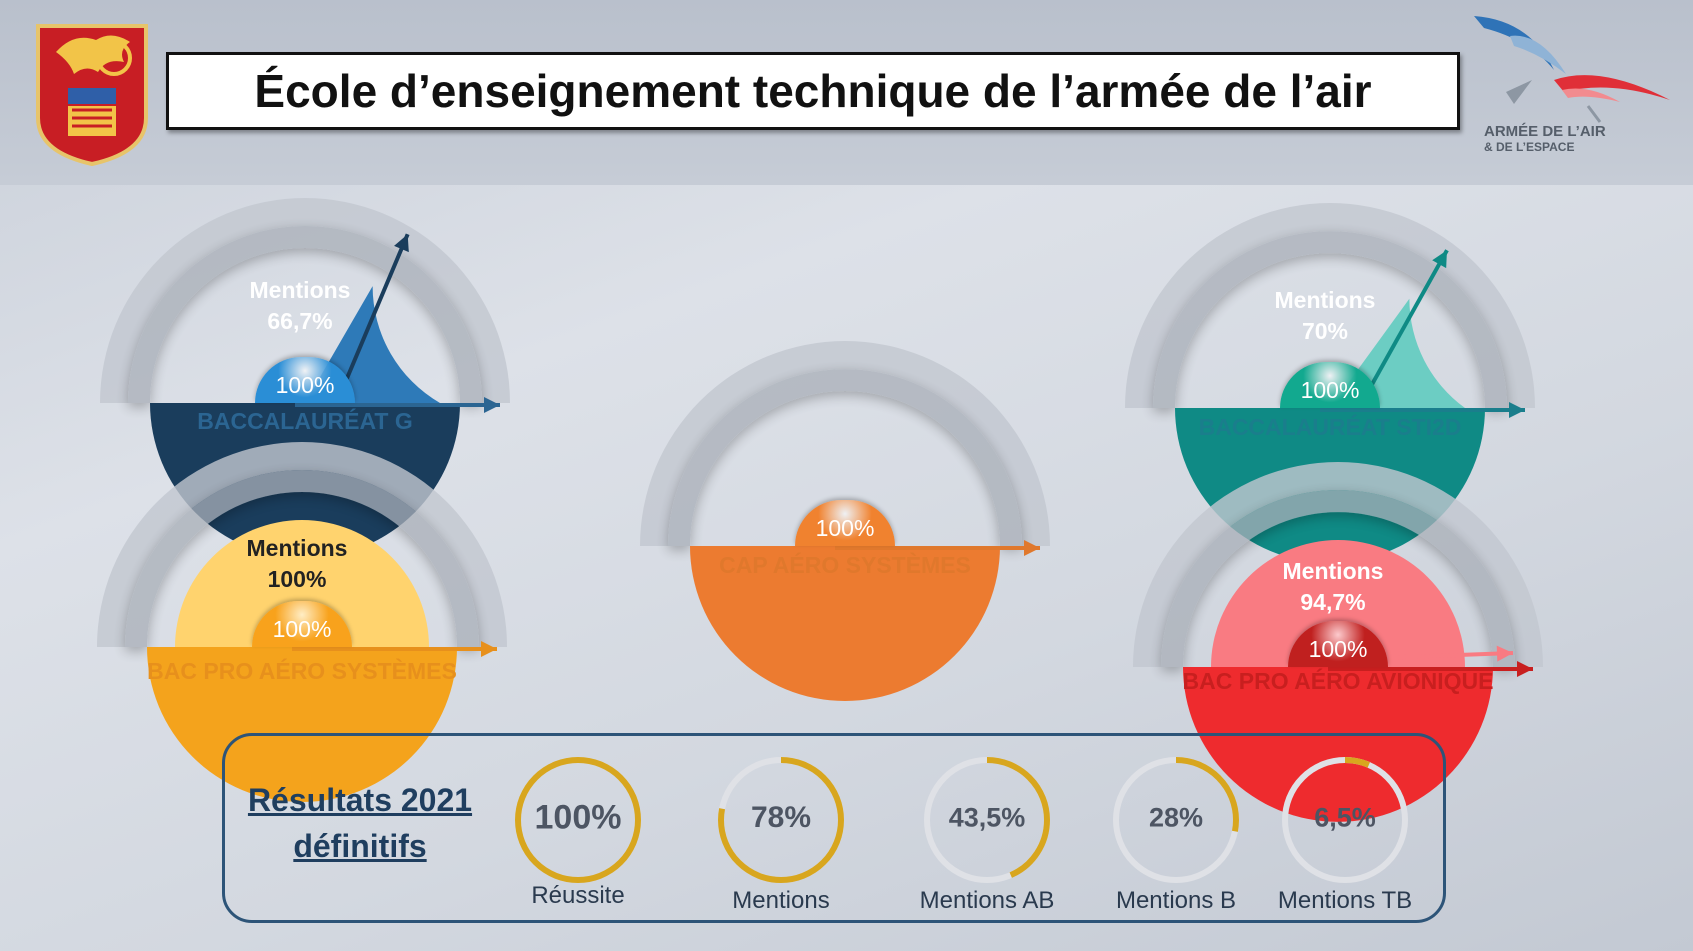  I want to click on gauge-1-mentions-arrow-head, so click(401, 243).